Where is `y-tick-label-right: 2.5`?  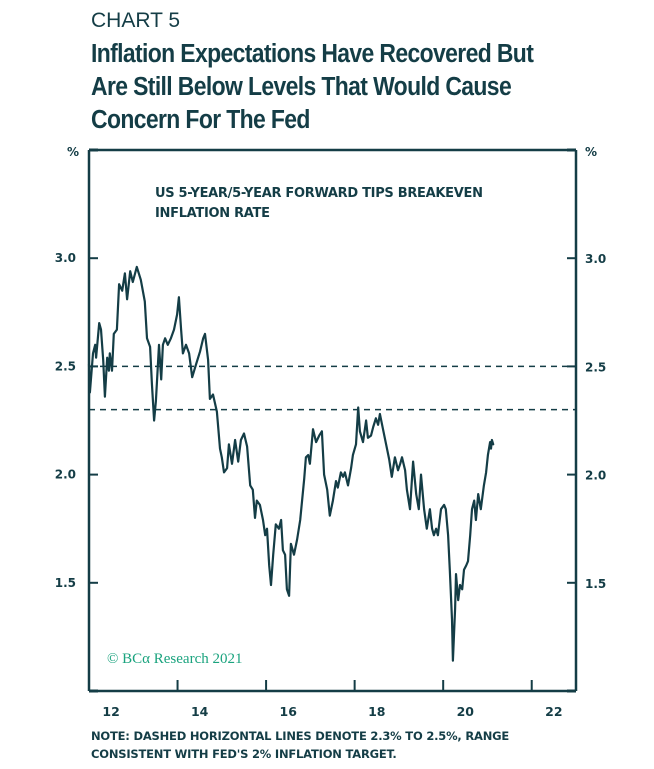
y-tick-label-right: 2.5 is located at coordinates (595, 367).